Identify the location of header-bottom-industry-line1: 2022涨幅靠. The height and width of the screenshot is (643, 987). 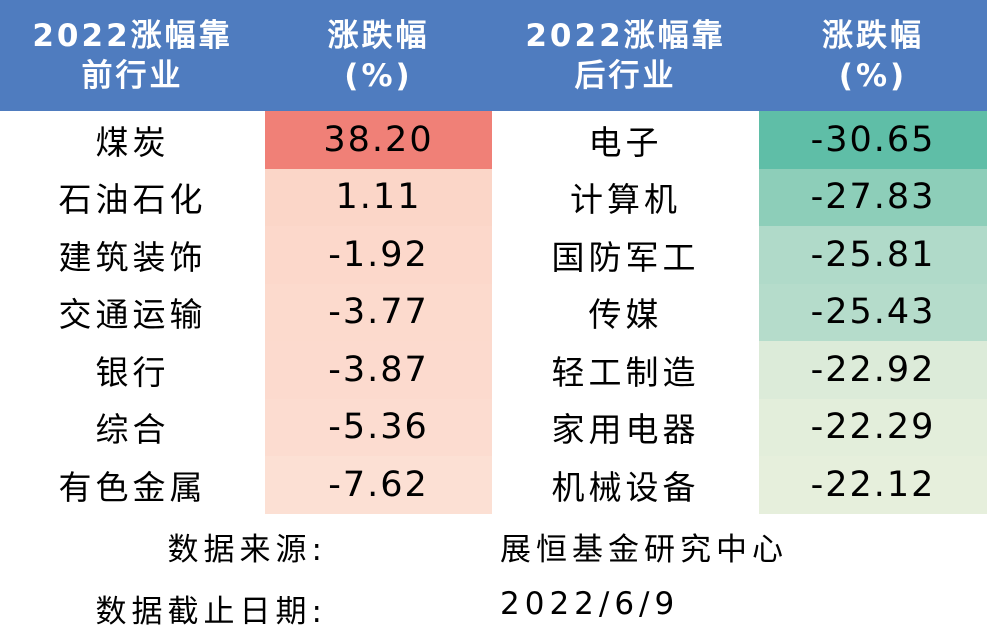
(625, 35).